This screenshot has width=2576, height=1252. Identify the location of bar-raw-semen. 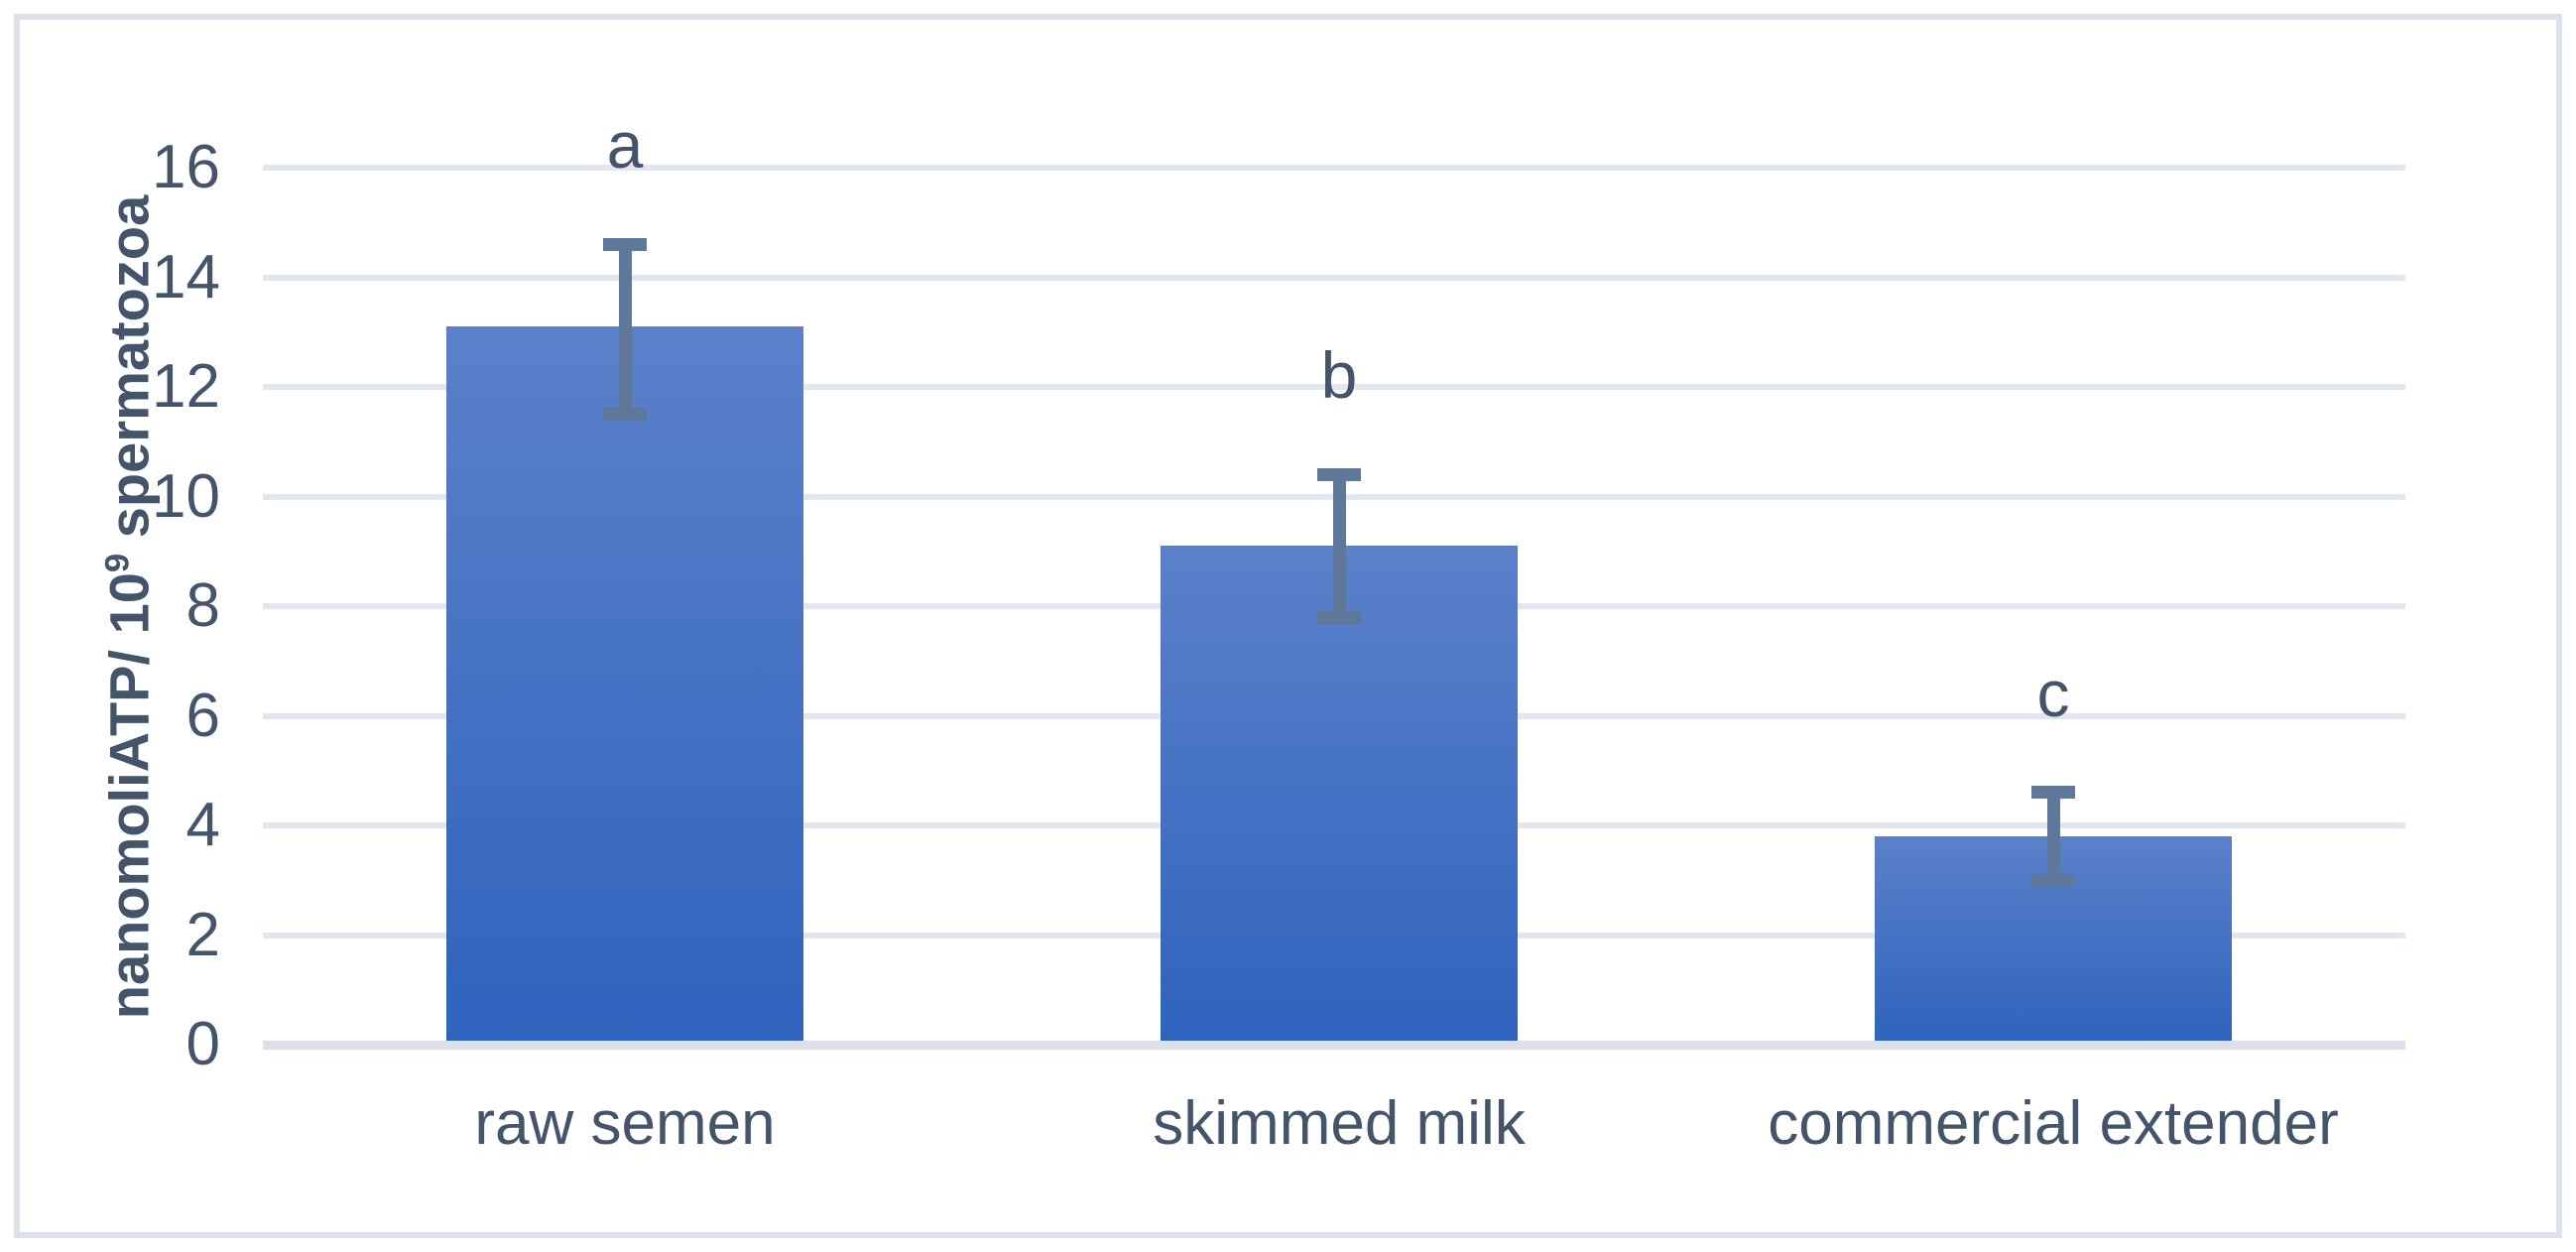
(624, 683).